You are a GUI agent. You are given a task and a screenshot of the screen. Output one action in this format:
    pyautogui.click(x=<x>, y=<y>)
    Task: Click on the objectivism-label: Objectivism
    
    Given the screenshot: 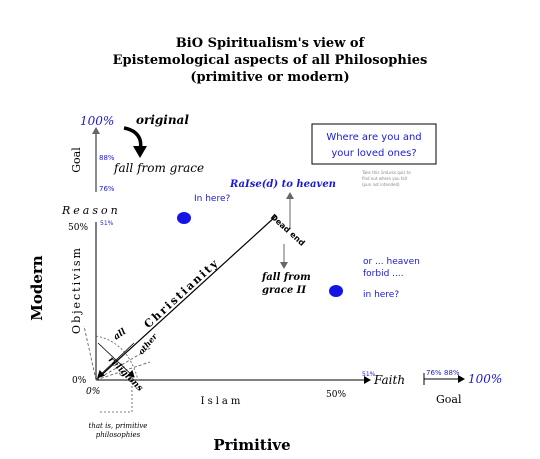 What is the action you would take?
    pyautogui.click(x=76, y=290)
    